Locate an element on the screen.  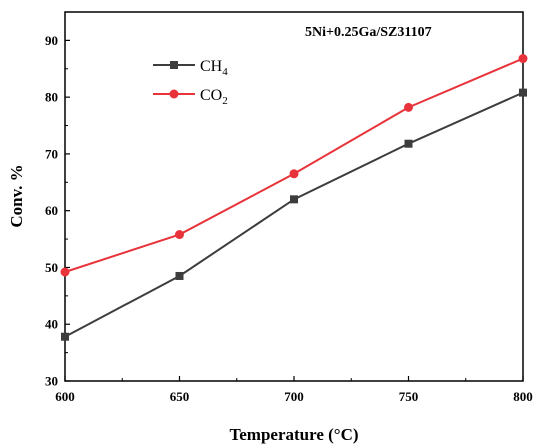
x-tick-label: 650 is located at coordinates (180, 396).